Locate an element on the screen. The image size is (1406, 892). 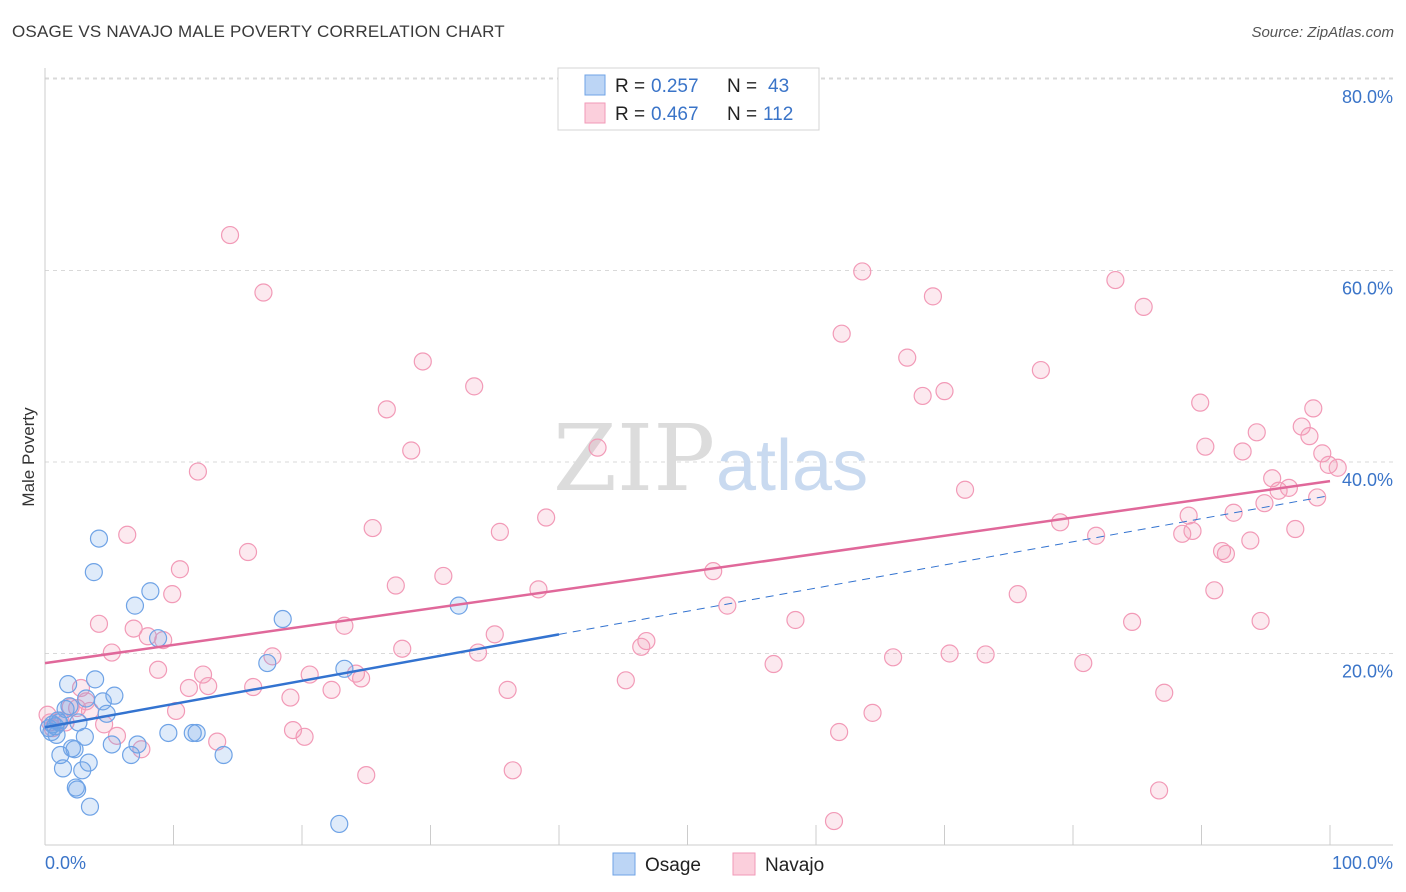
watermark: ZIP atlas is located at coordinates (710, 458).